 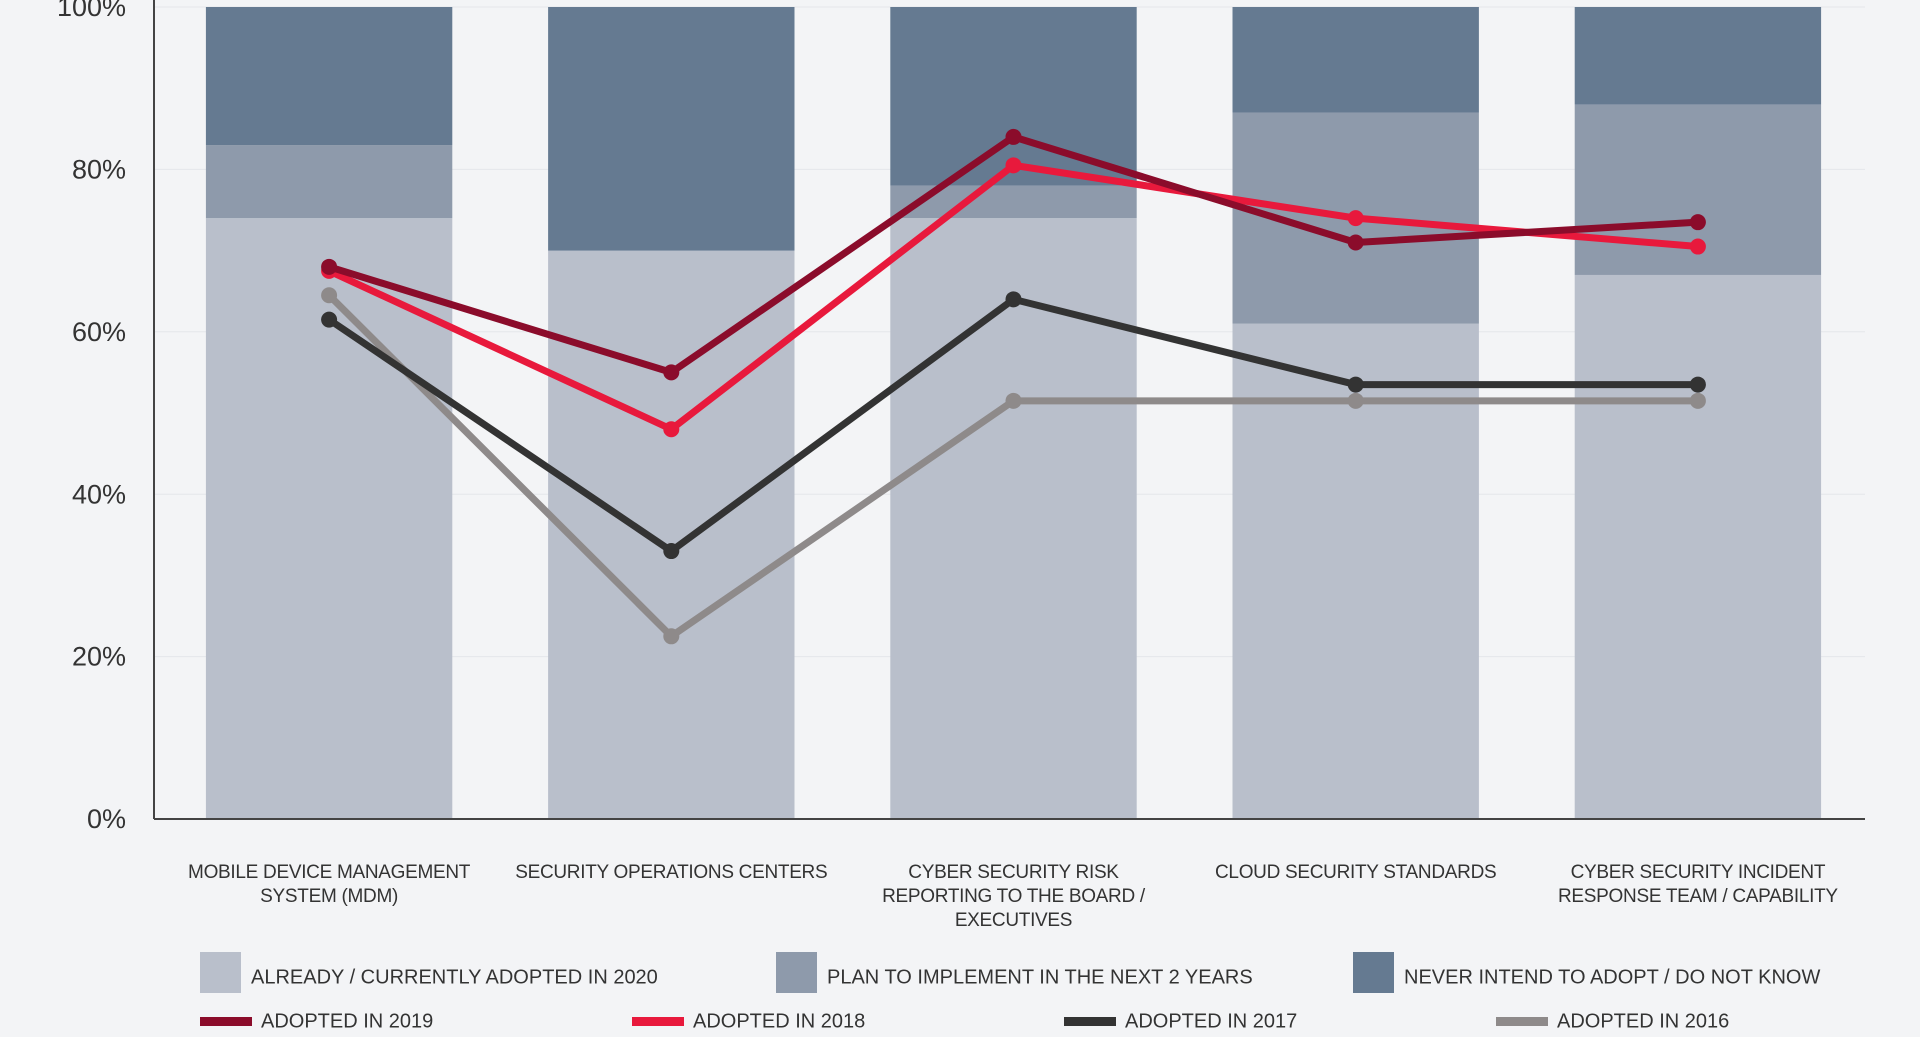 I want to click on y-tick-label: 0%, so click(x=106, y=819).